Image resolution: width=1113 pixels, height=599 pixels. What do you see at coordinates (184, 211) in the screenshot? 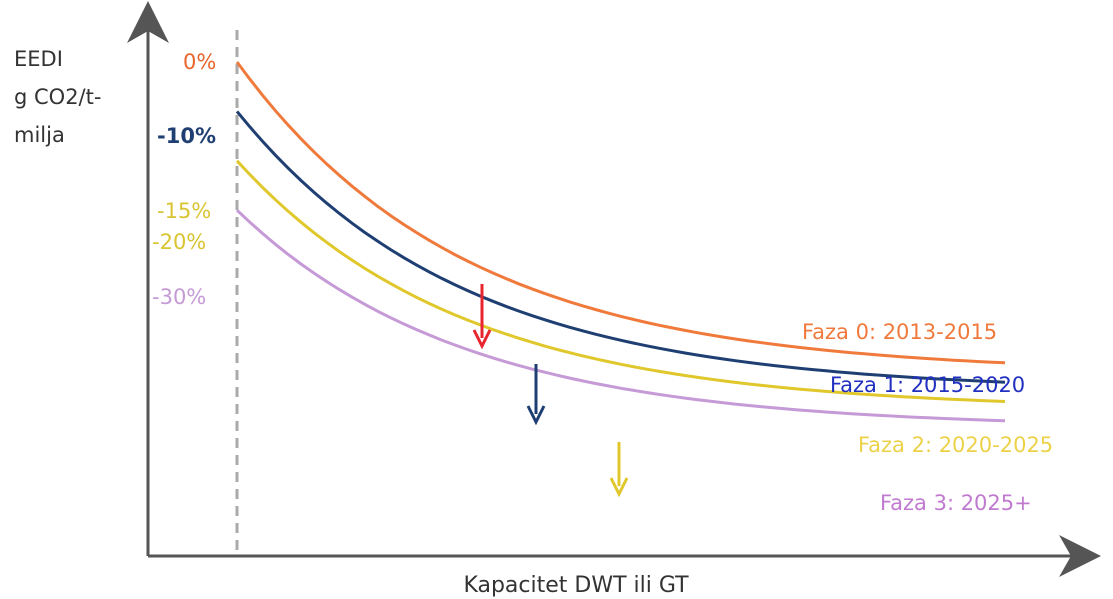
I see `reduction-label-minus-15pct: -15%` at bounding box center [184, 211].